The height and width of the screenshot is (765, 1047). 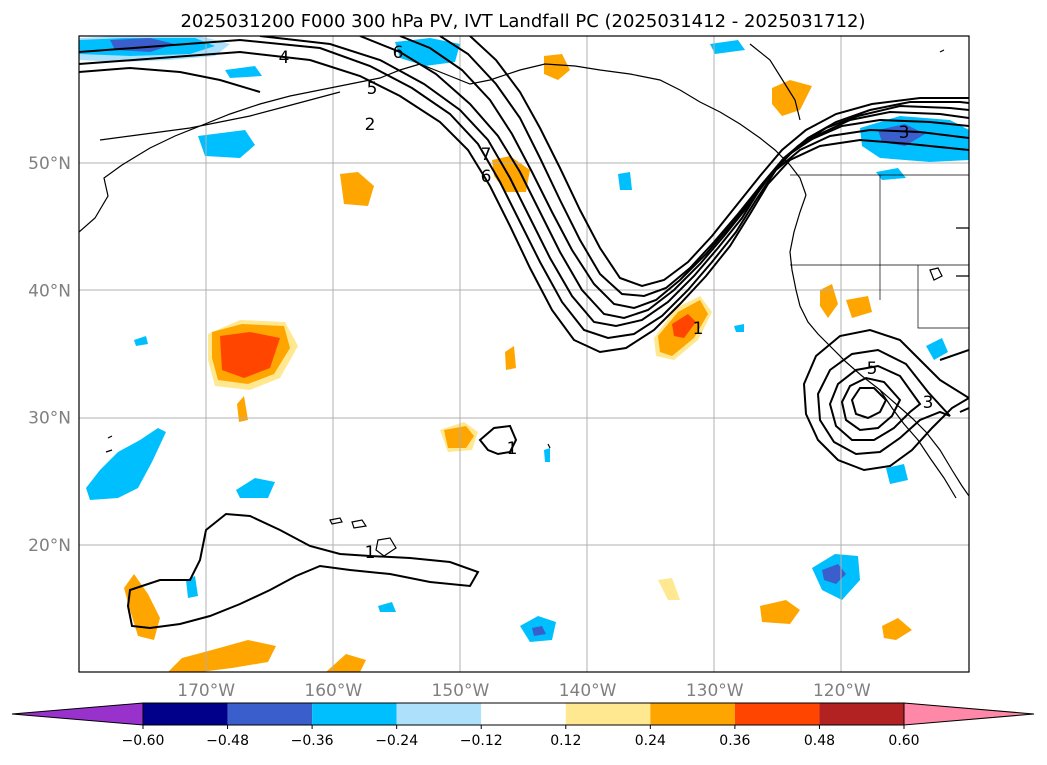 I want to click on contour-nw-alaska, so click(x=170, y=79).